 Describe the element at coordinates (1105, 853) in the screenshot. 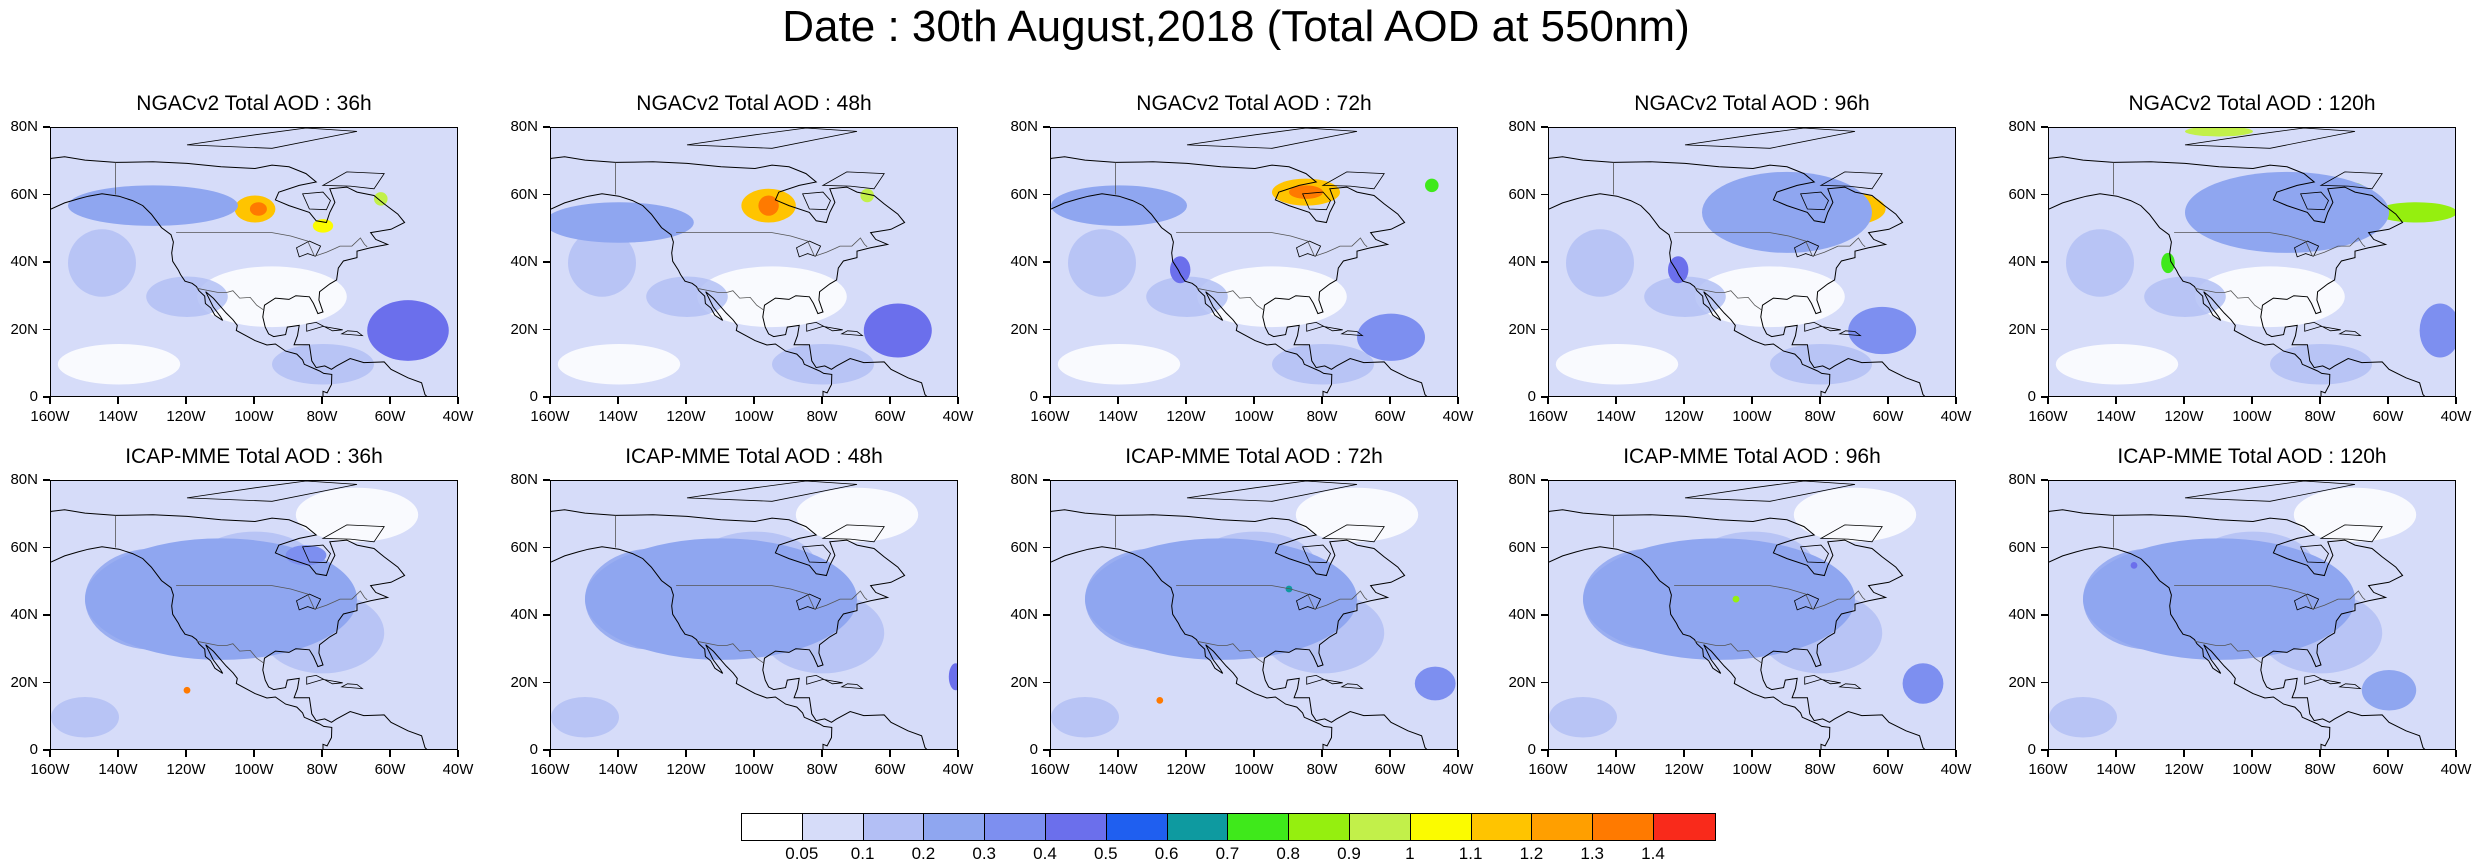

I see `colorbar-label: 0.5` at that location.